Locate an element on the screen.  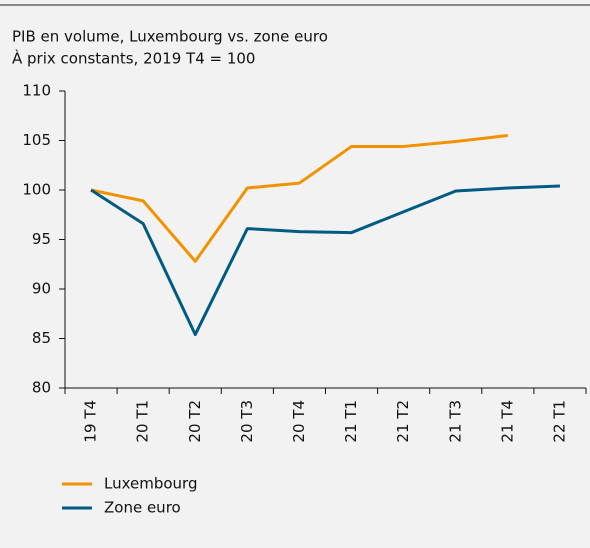
x-tick-label: 22 T1 is located at coordinates (559, 421).